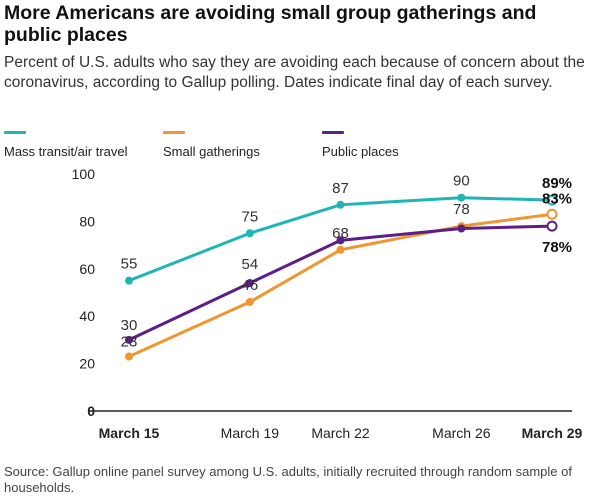 The image size is (591, 498). I want to click on data-label-small-gatherings: 68, so click(340, 233).